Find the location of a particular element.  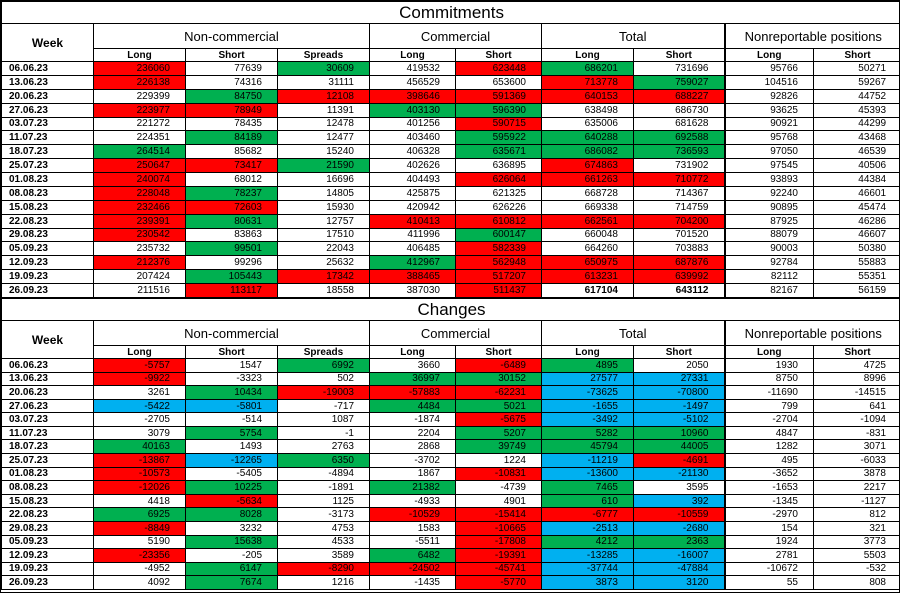

value-cell: -5405 is located at coordinates (231, 474).